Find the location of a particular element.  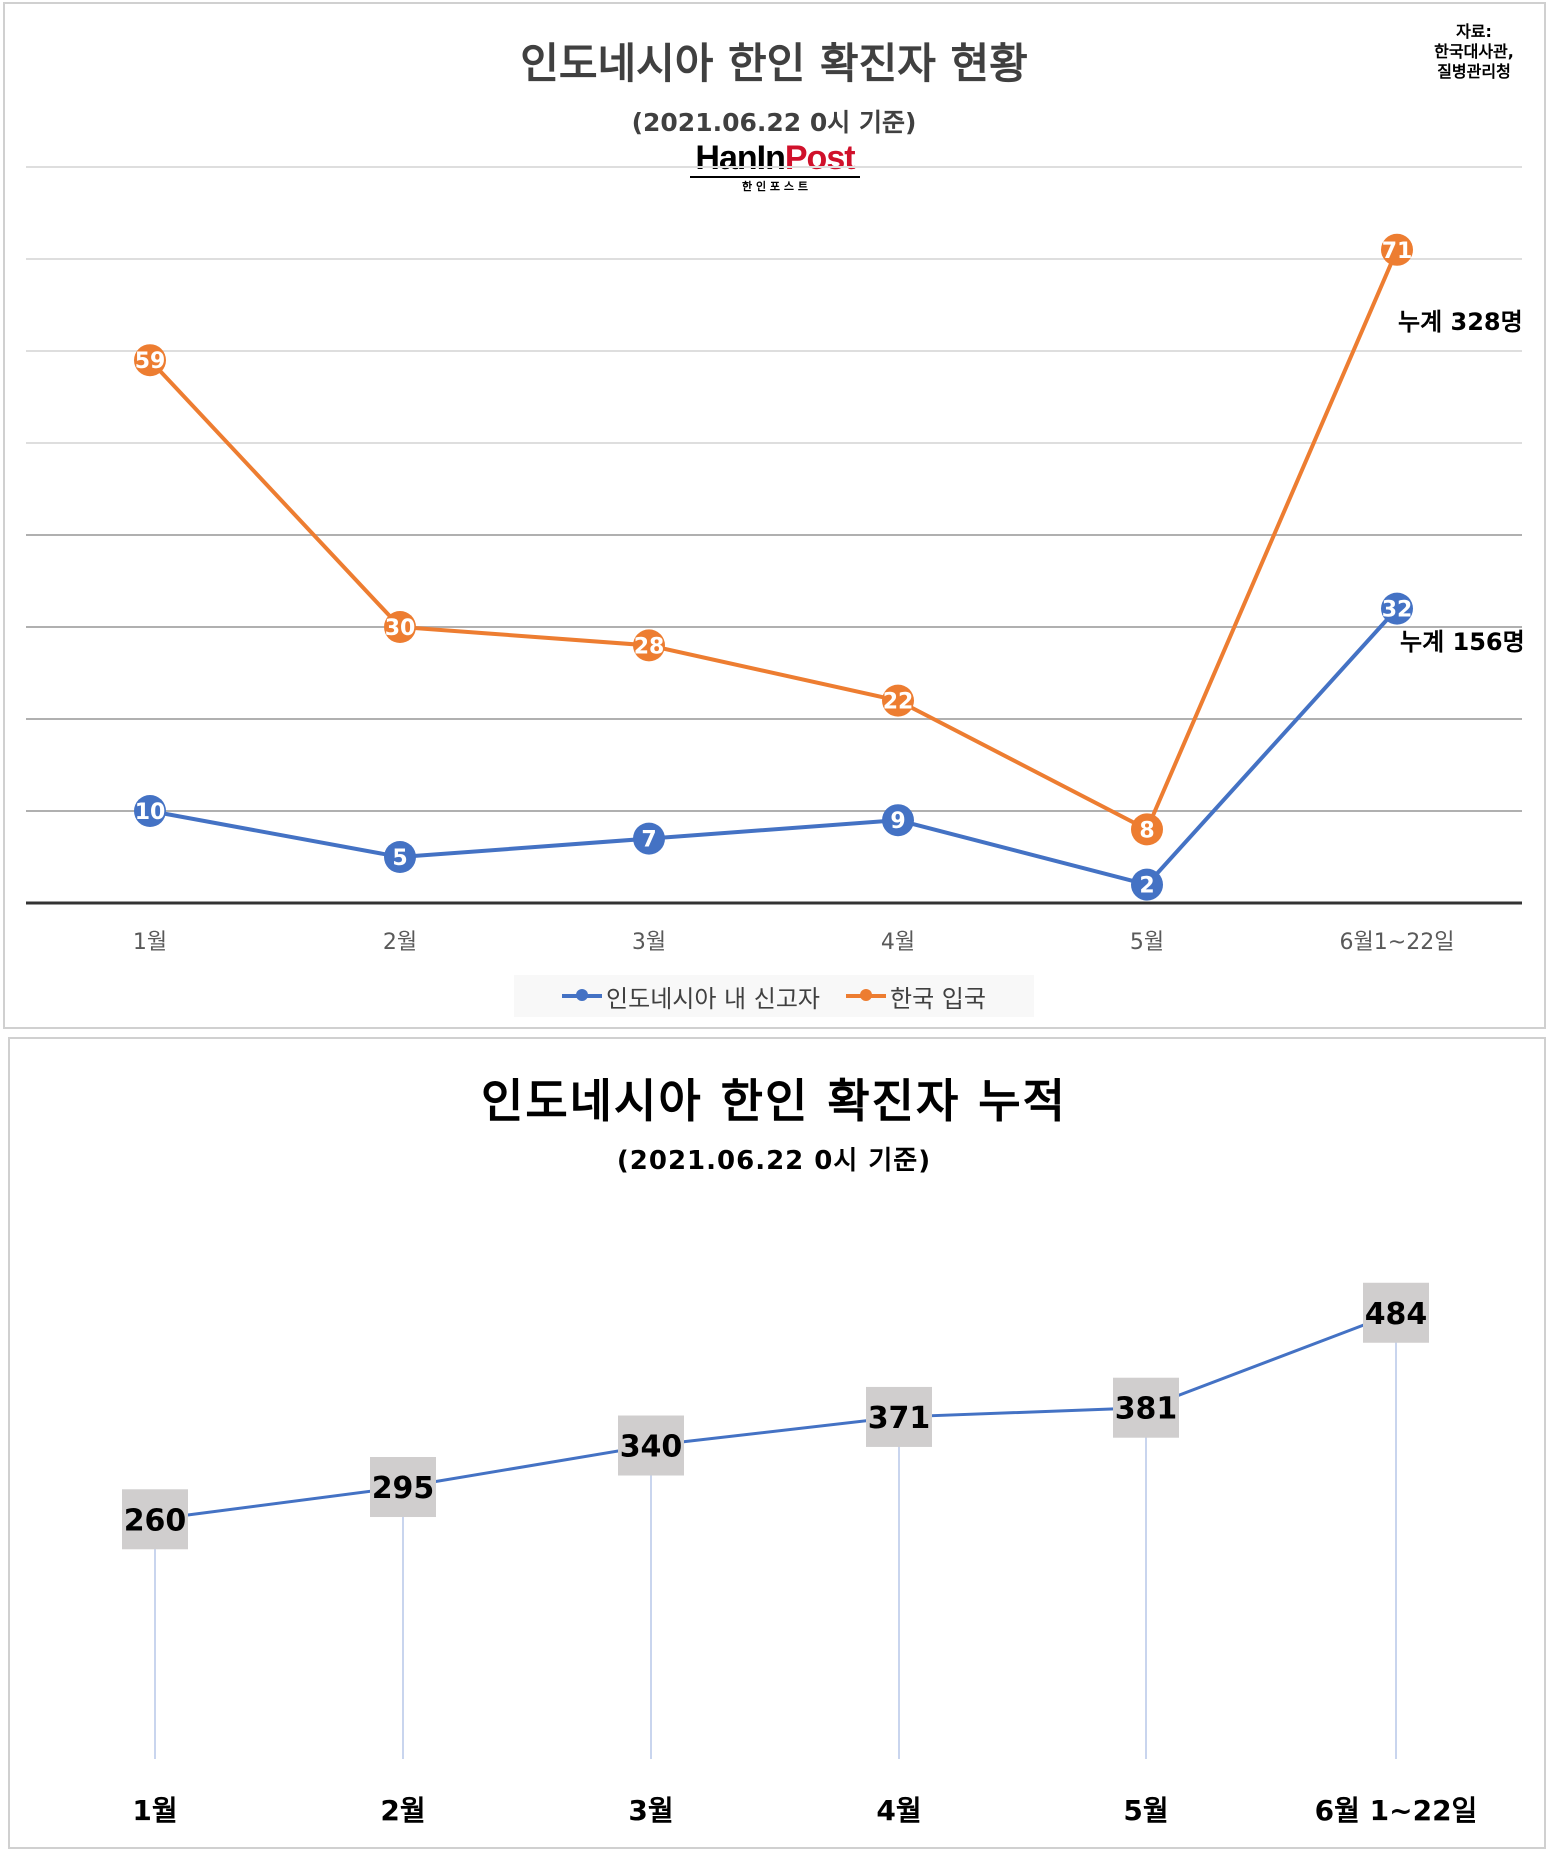

data-label: 7 is located at coordinates (648, 840).